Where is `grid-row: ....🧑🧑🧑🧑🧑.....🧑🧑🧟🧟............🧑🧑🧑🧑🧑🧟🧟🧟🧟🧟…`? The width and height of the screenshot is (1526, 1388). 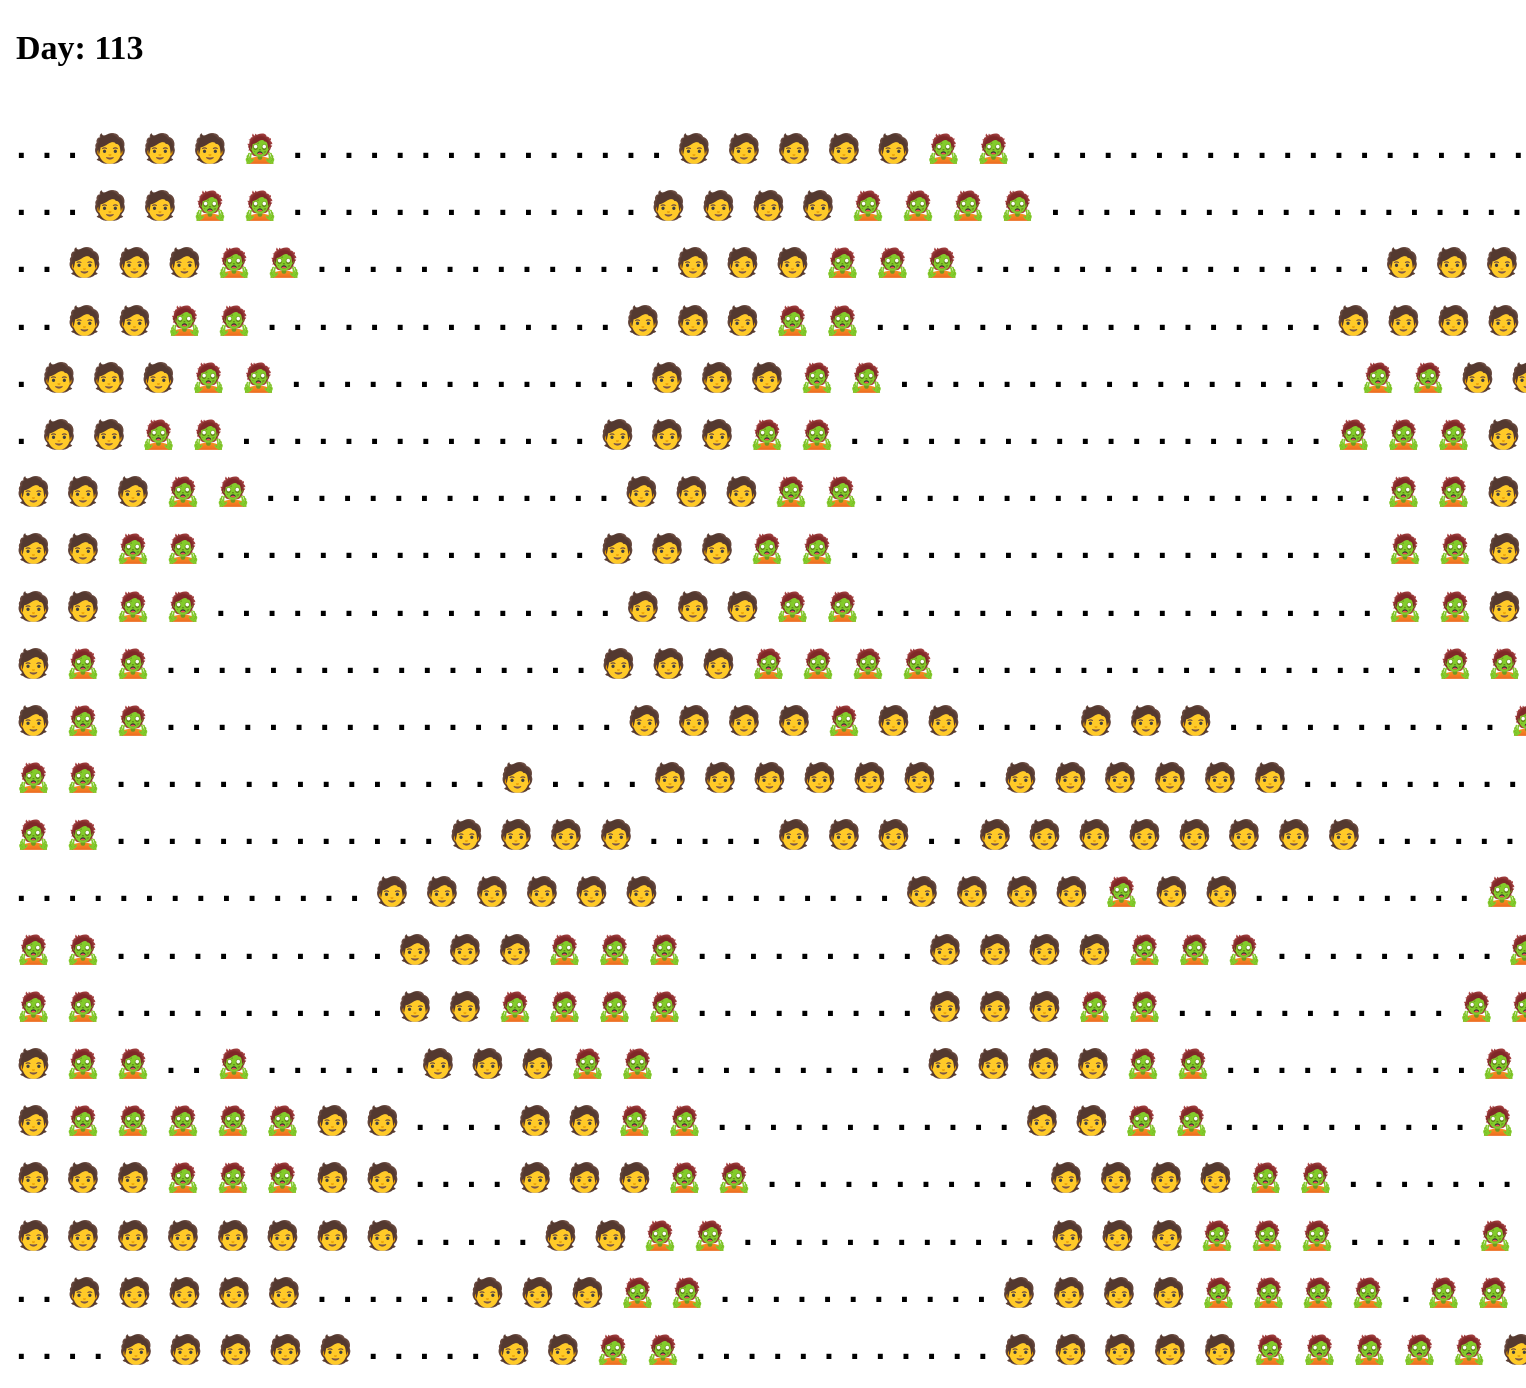 grid-row: ....🧑🧑🧑🧑🧑.....🧑🧑🧟🧟............🧑🧑🧑🧑🧑🧟🧟🧟🧟🧟… is located at coordinates (771, 1349).